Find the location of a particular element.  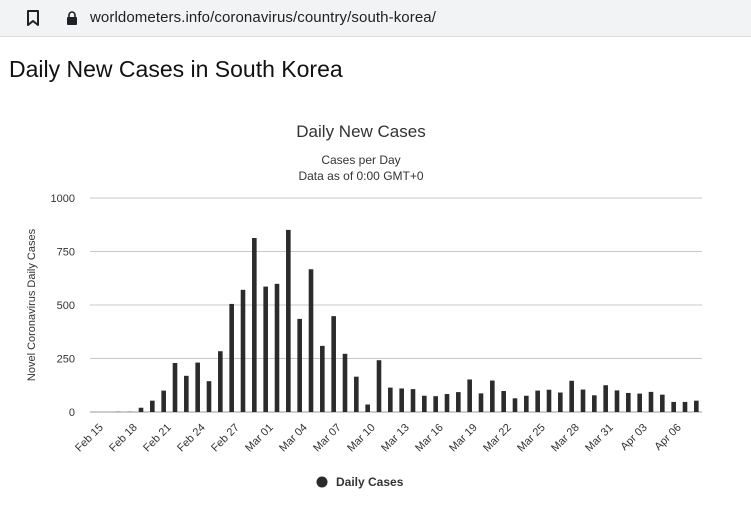

x-tick-label: Mar 31 is located at coordinates (599, 438).